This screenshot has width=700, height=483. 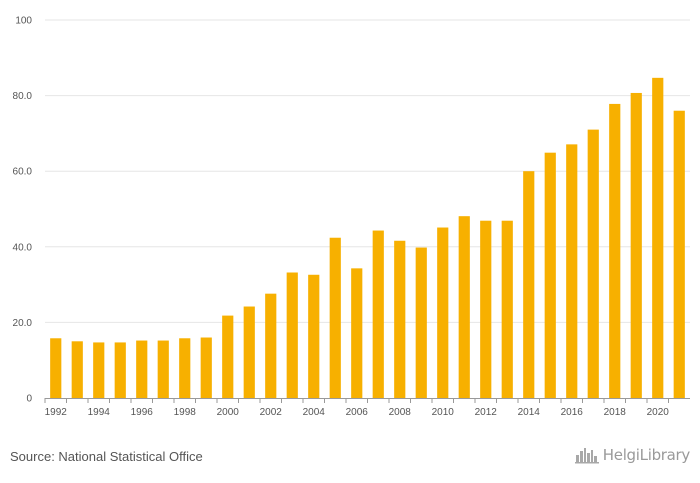 What do you see at coordinates (400, 412) in the screenshot?
I see `x-tick-label: 2008` at bounding box center [400, 412].